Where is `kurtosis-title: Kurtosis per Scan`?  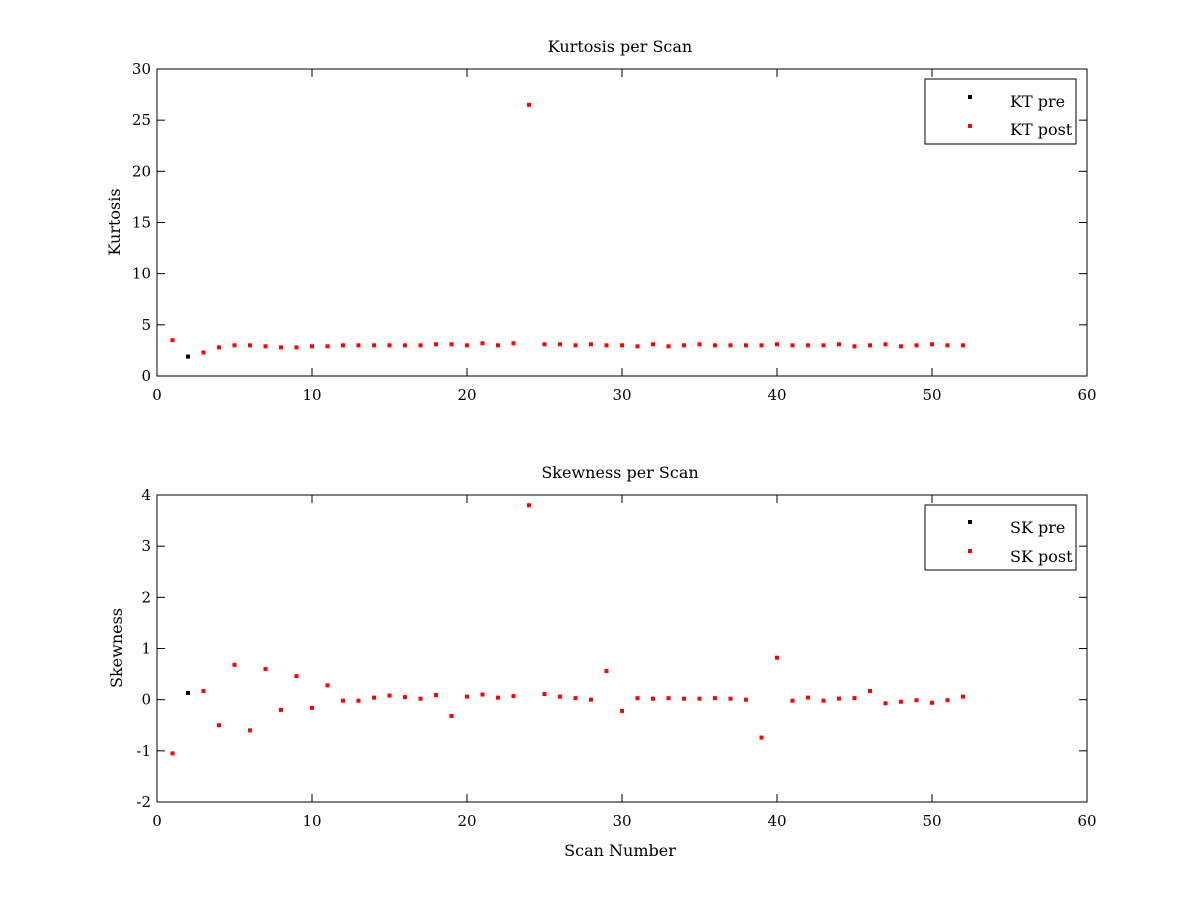
kurtosis-title: Kurtosis per Scan is located at coordinates (620, 46).